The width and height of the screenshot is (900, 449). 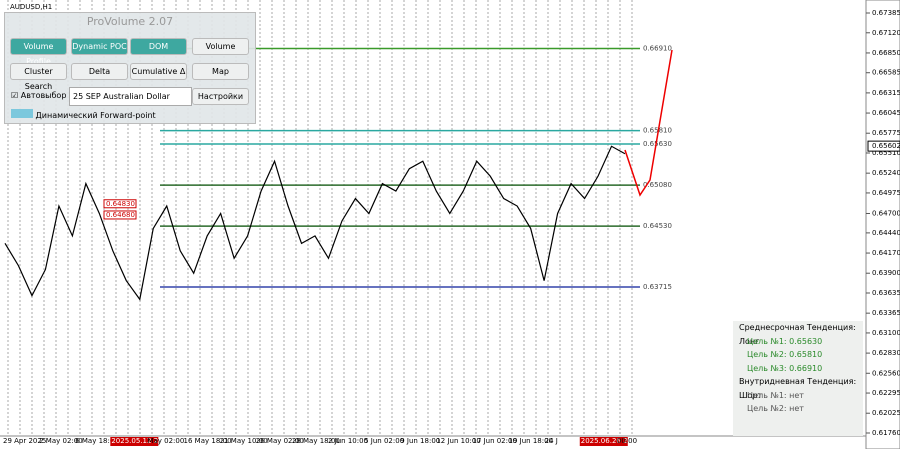 What do you see at coordinates (797, 334) in the screenshot?
I see `info-line: Среднесрочная Тенденция: Лонг` at bounding box center [797, 334].